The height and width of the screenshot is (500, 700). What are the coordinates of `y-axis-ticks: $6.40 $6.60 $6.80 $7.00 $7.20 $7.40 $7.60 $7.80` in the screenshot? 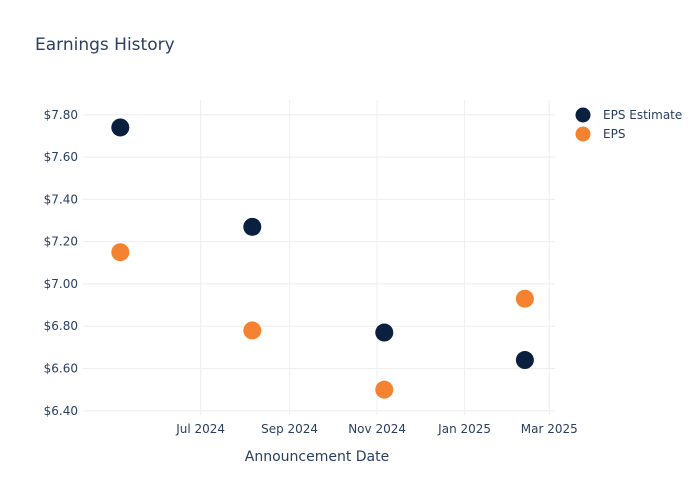 It's located at (61, 263).